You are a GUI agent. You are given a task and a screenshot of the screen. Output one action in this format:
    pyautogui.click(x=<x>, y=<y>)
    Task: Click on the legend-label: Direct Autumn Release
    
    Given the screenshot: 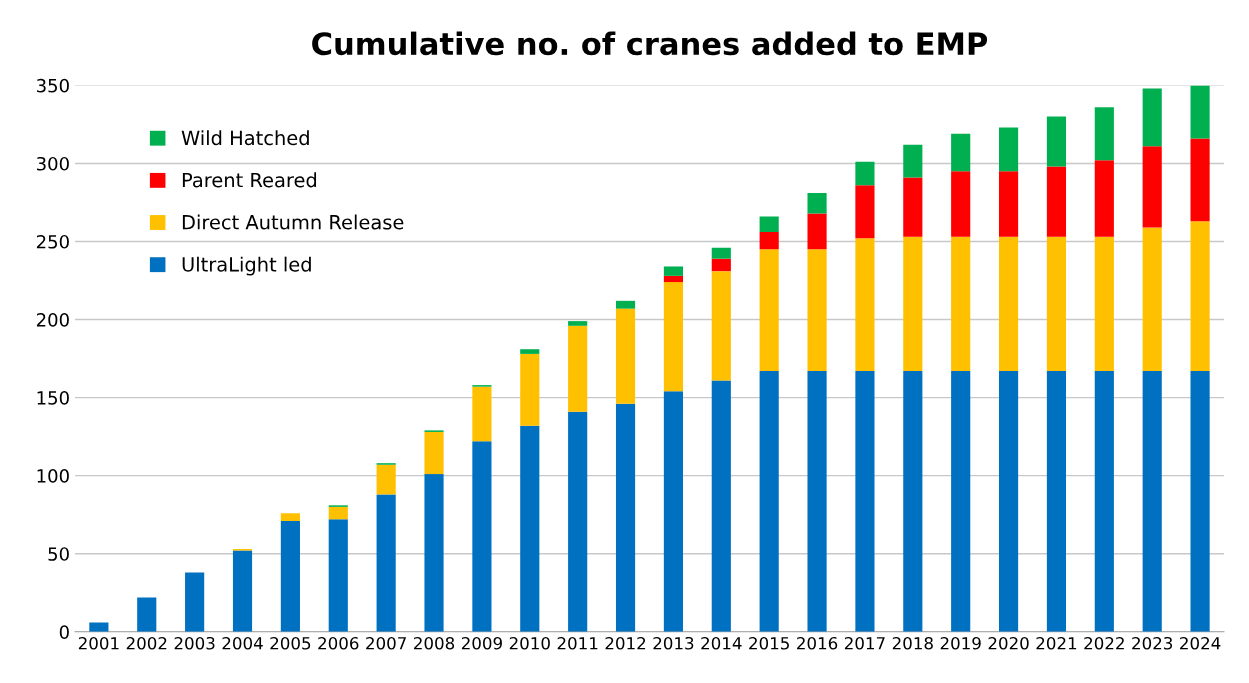 What is the action you would take?
    pyautogui.click(x=293, y=222)
    